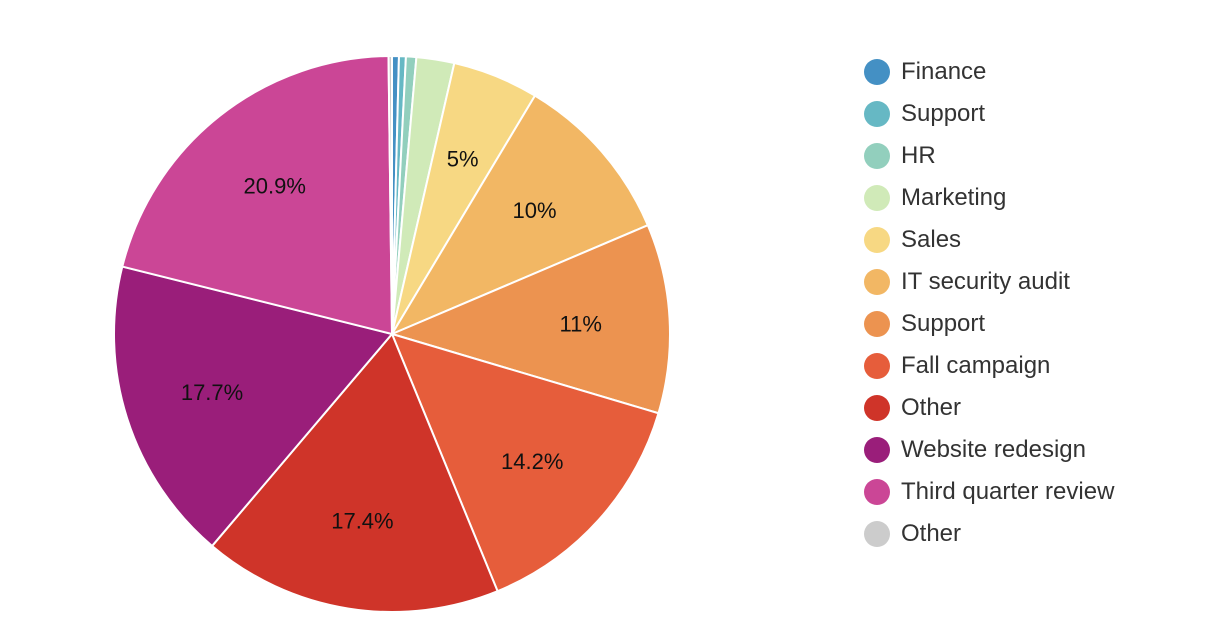  Describe the element at coordinates (954, 197) in the screenshot. I see `legend-label: Marketing` at that location.